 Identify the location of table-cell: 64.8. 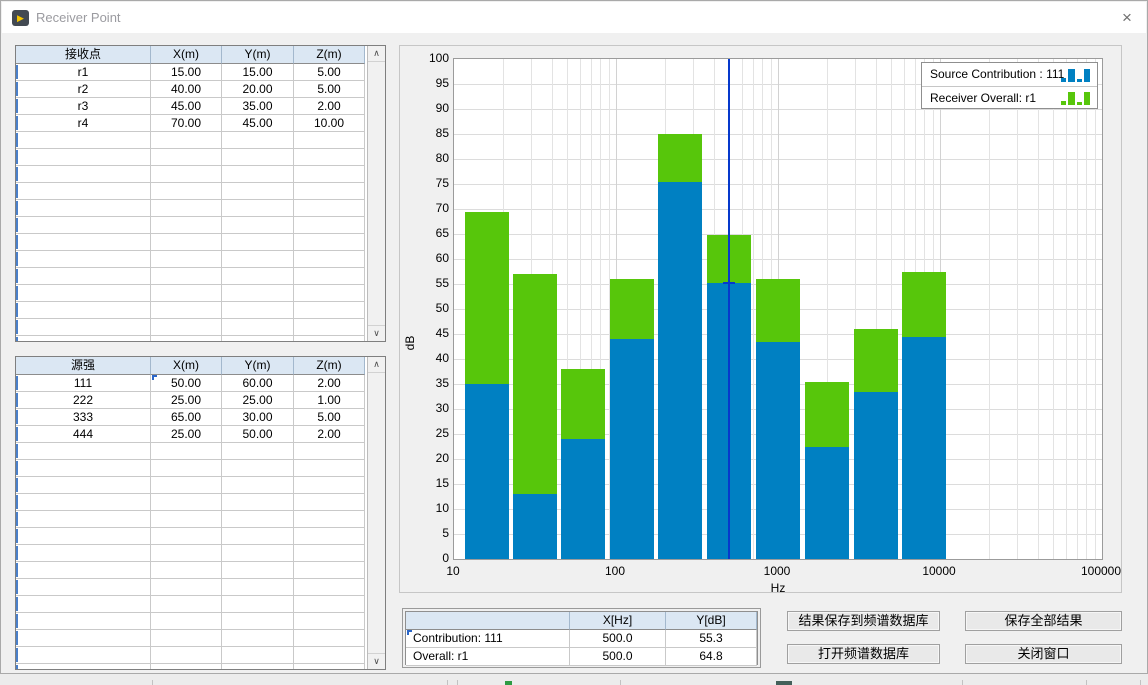
(711, 657).